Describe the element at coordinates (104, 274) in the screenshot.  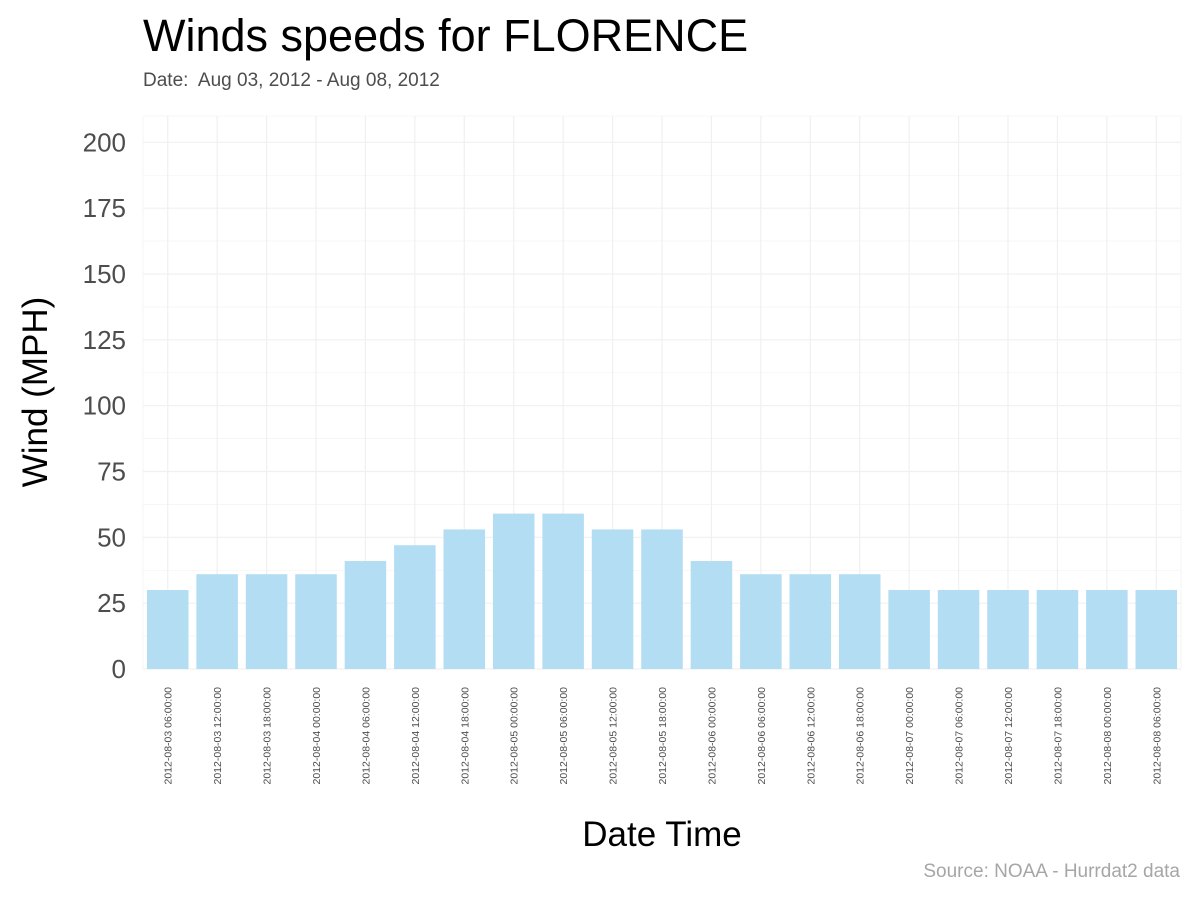
I see `y-tick-label: 150` at that location.